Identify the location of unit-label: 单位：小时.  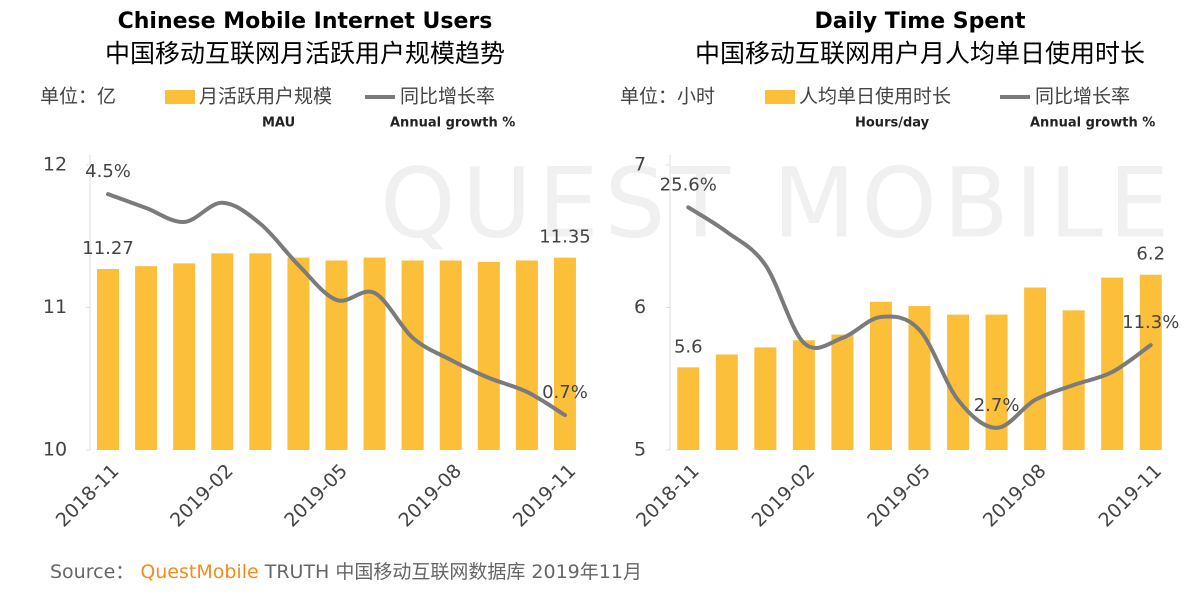
(667, 97).